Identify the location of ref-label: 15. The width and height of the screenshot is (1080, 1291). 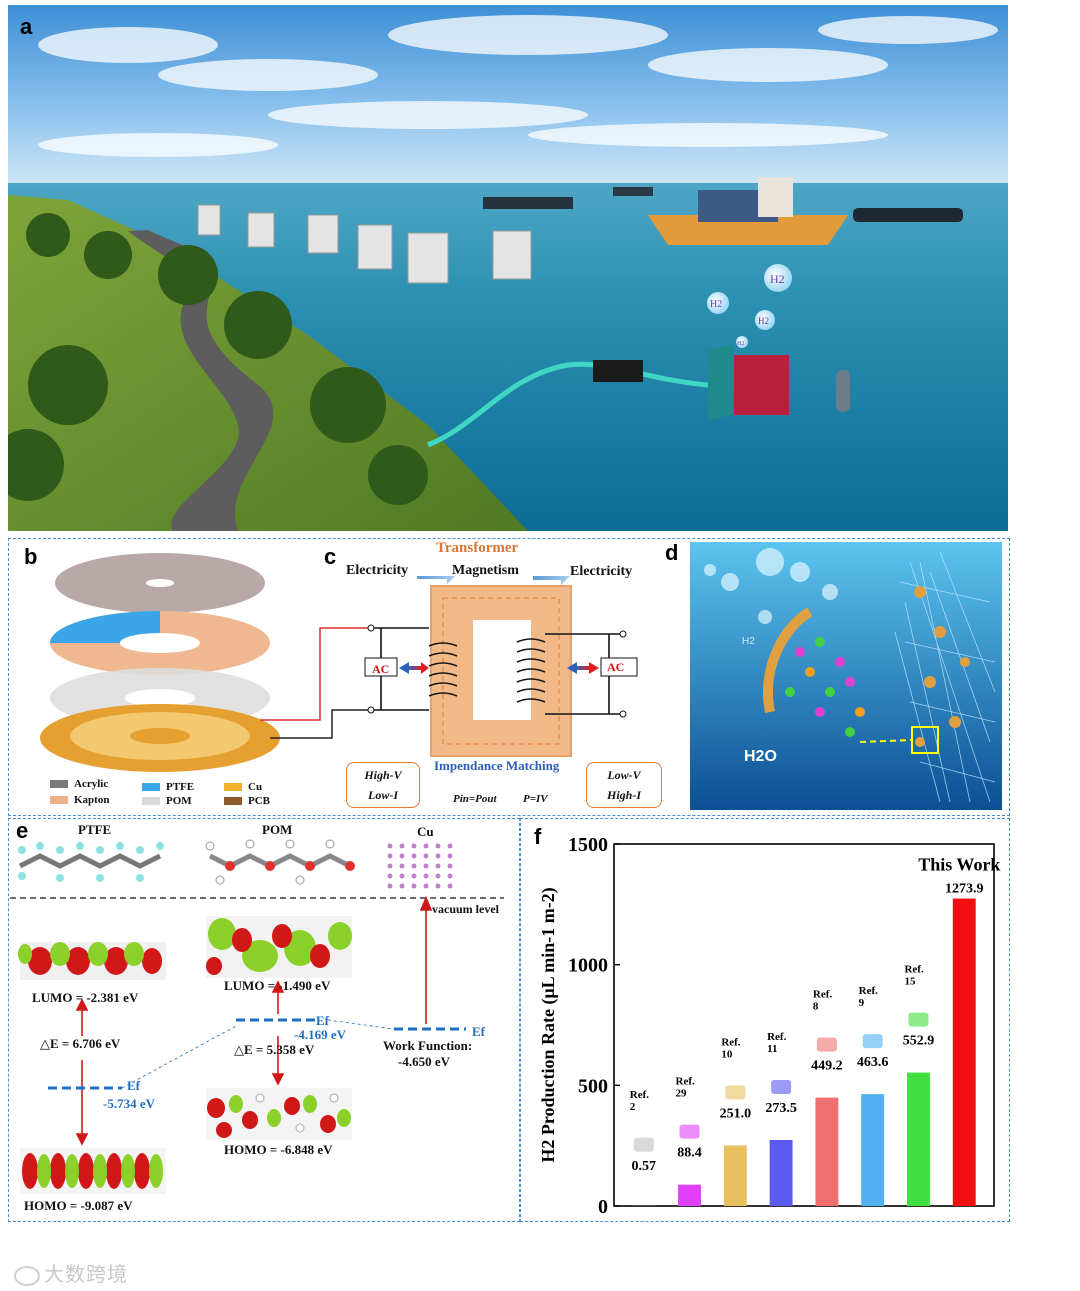
(910, 982).